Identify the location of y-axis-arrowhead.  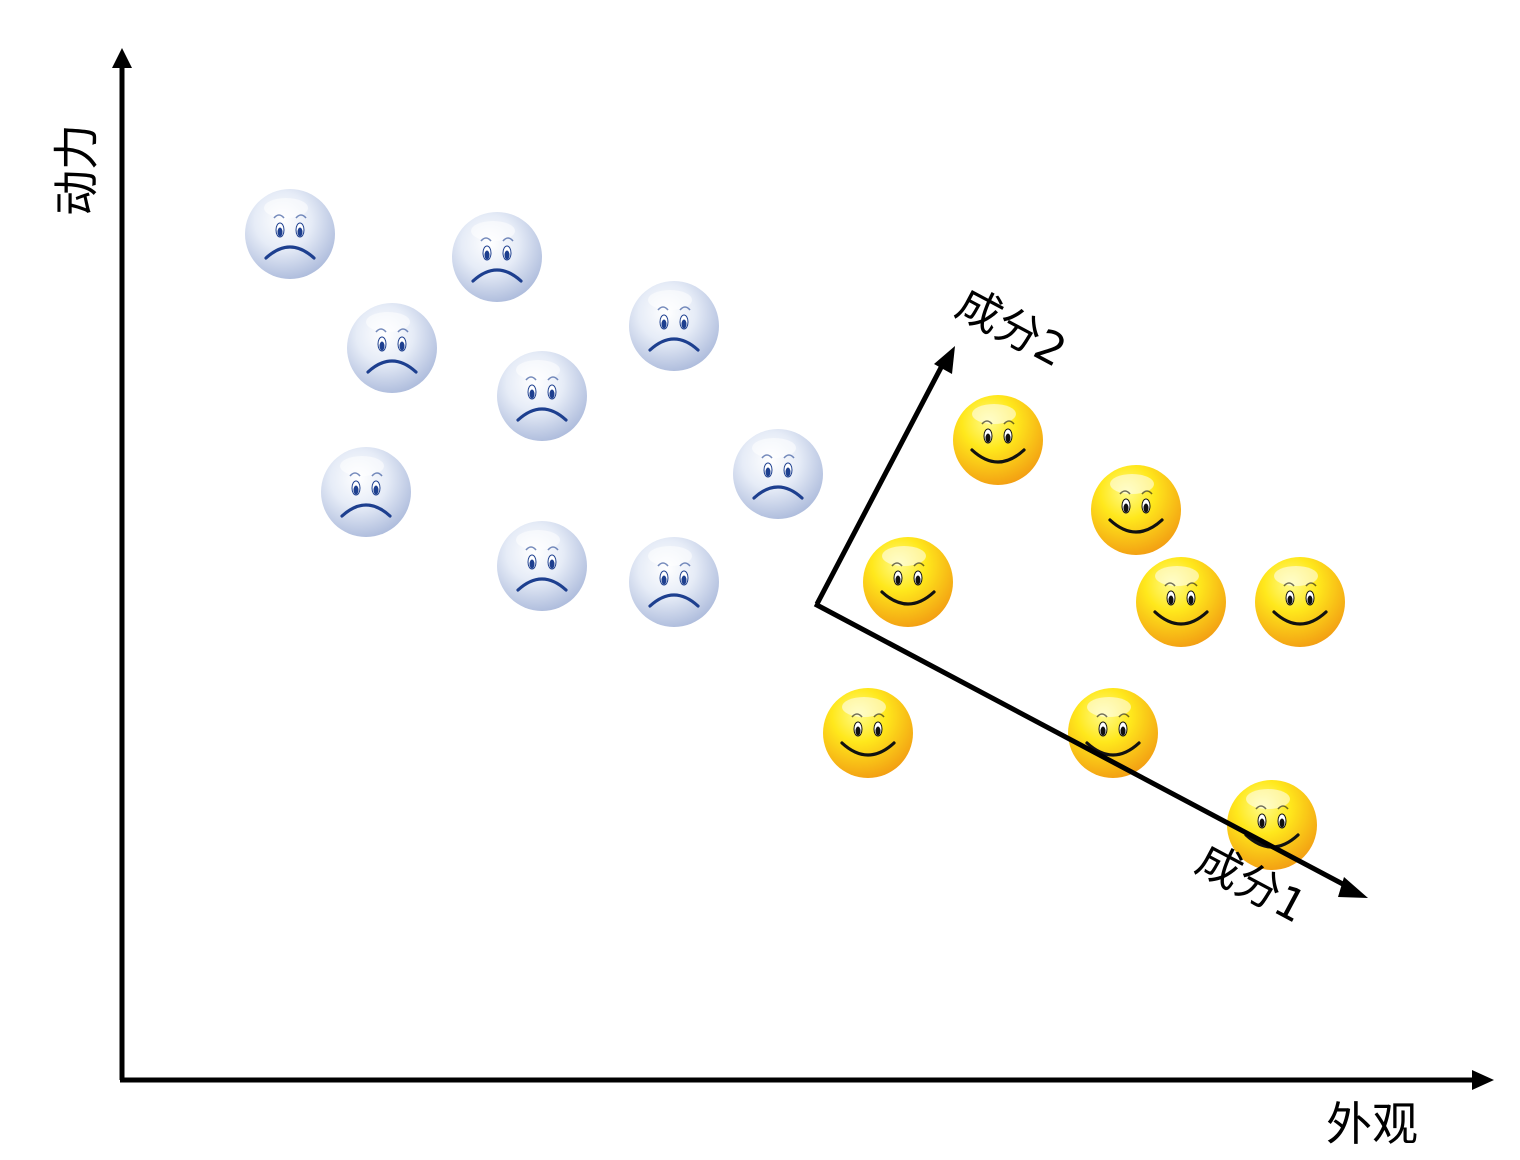
(122, 58).